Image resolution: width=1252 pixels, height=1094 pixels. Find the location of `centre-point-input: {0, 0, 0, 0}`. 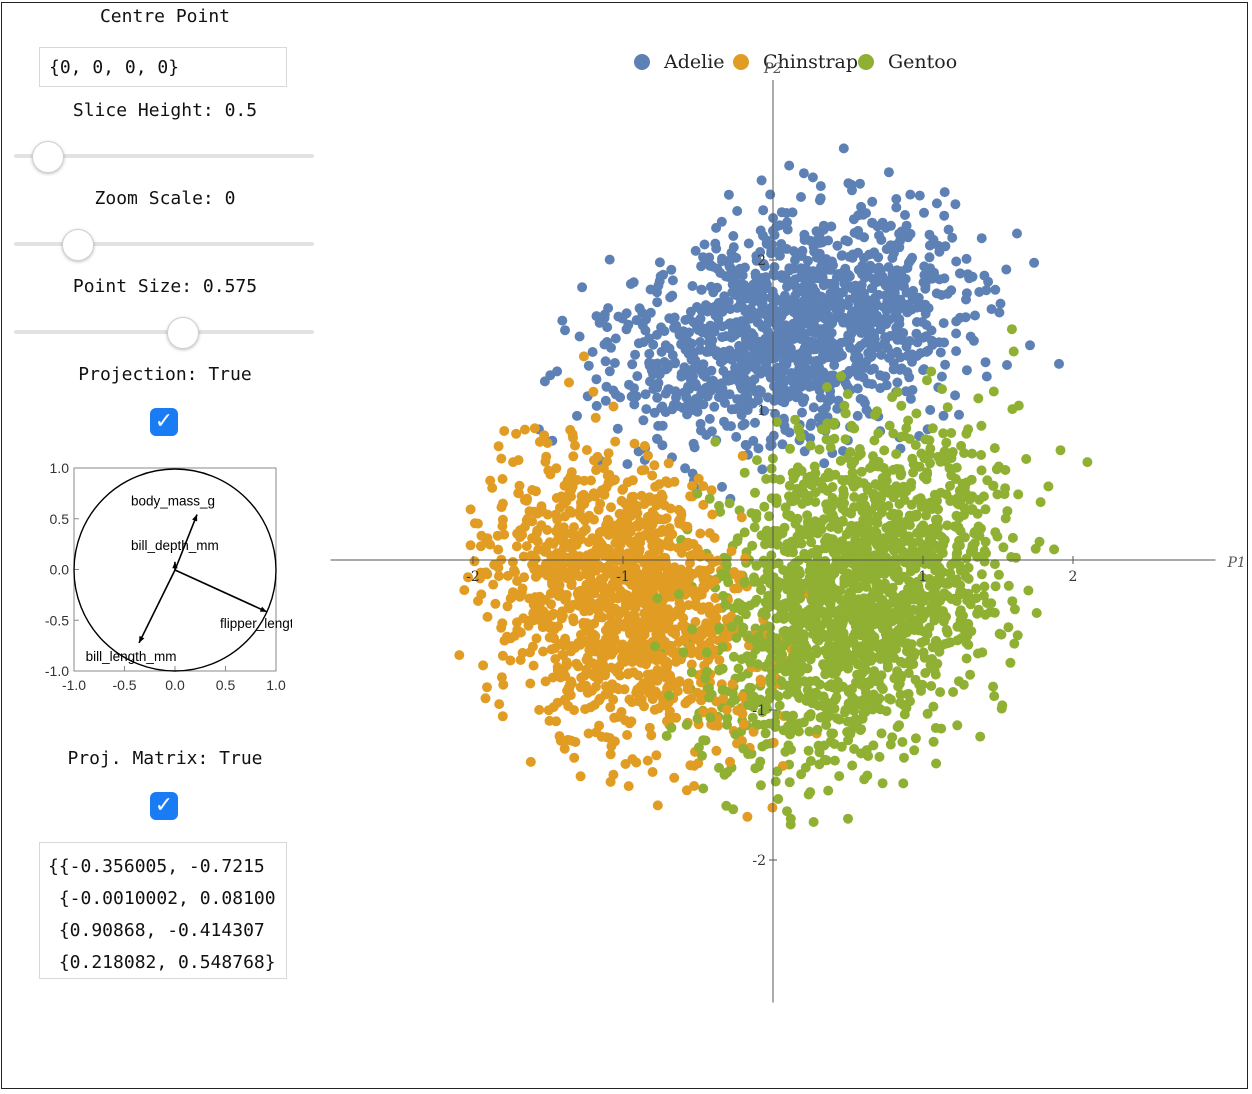

centre-point-input: {0, 0, 0, 0} is located at coordinates (163, 67).